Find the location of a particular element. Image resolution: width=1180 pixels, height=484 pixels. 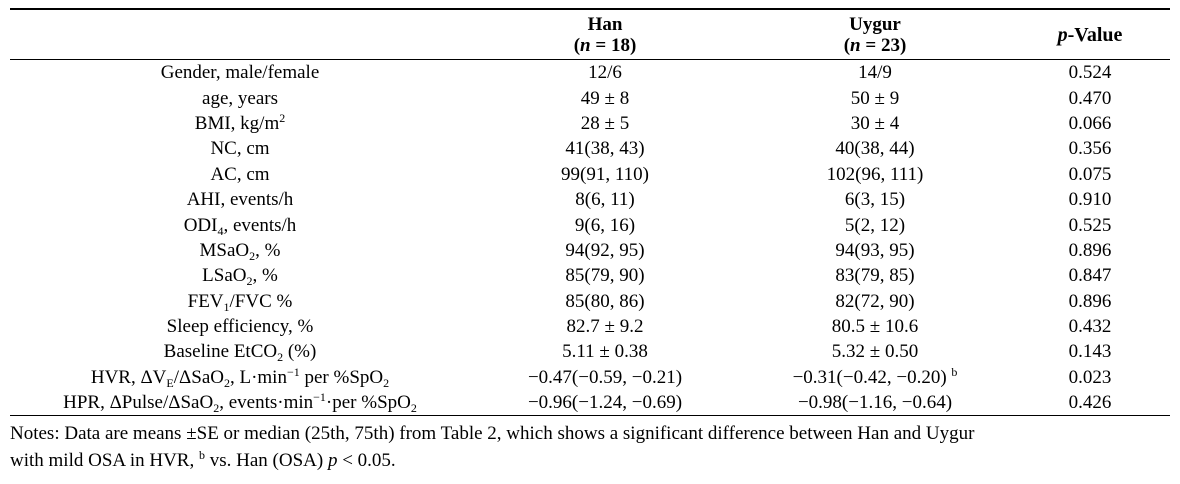

p-value: 0.066 is located at coordinates (1090, 123).